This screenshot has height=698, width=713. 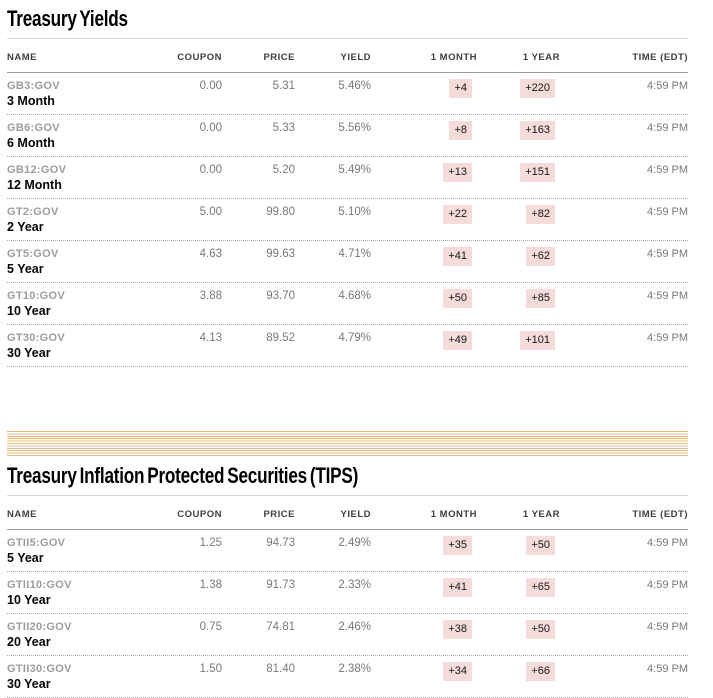 What do you see at coordinates (82, 635) in the screenshot?
I see `security-name-cell: GTII20:GOV 20 Year` at bounding box center [82, 635].